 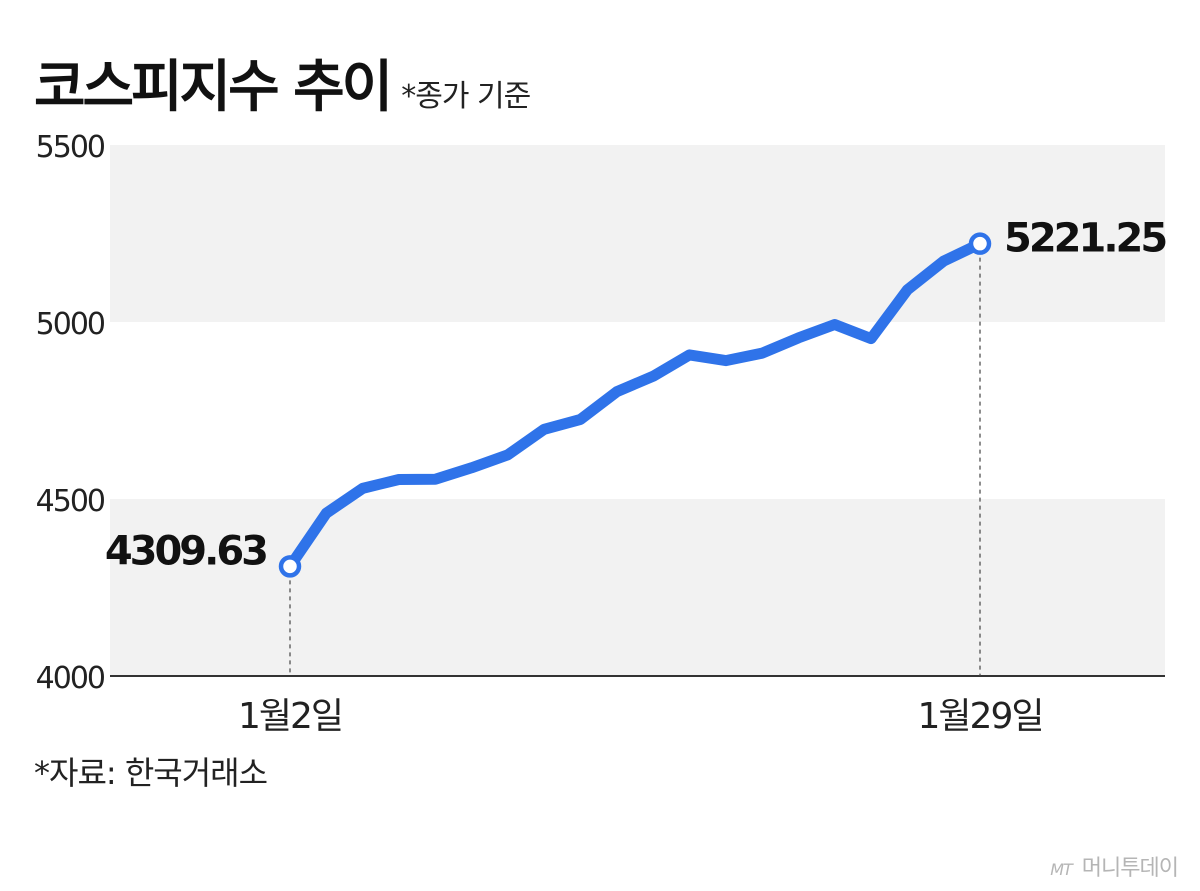 I want to click on x-tick-label: 1월29일, so click(x=980, y=716).